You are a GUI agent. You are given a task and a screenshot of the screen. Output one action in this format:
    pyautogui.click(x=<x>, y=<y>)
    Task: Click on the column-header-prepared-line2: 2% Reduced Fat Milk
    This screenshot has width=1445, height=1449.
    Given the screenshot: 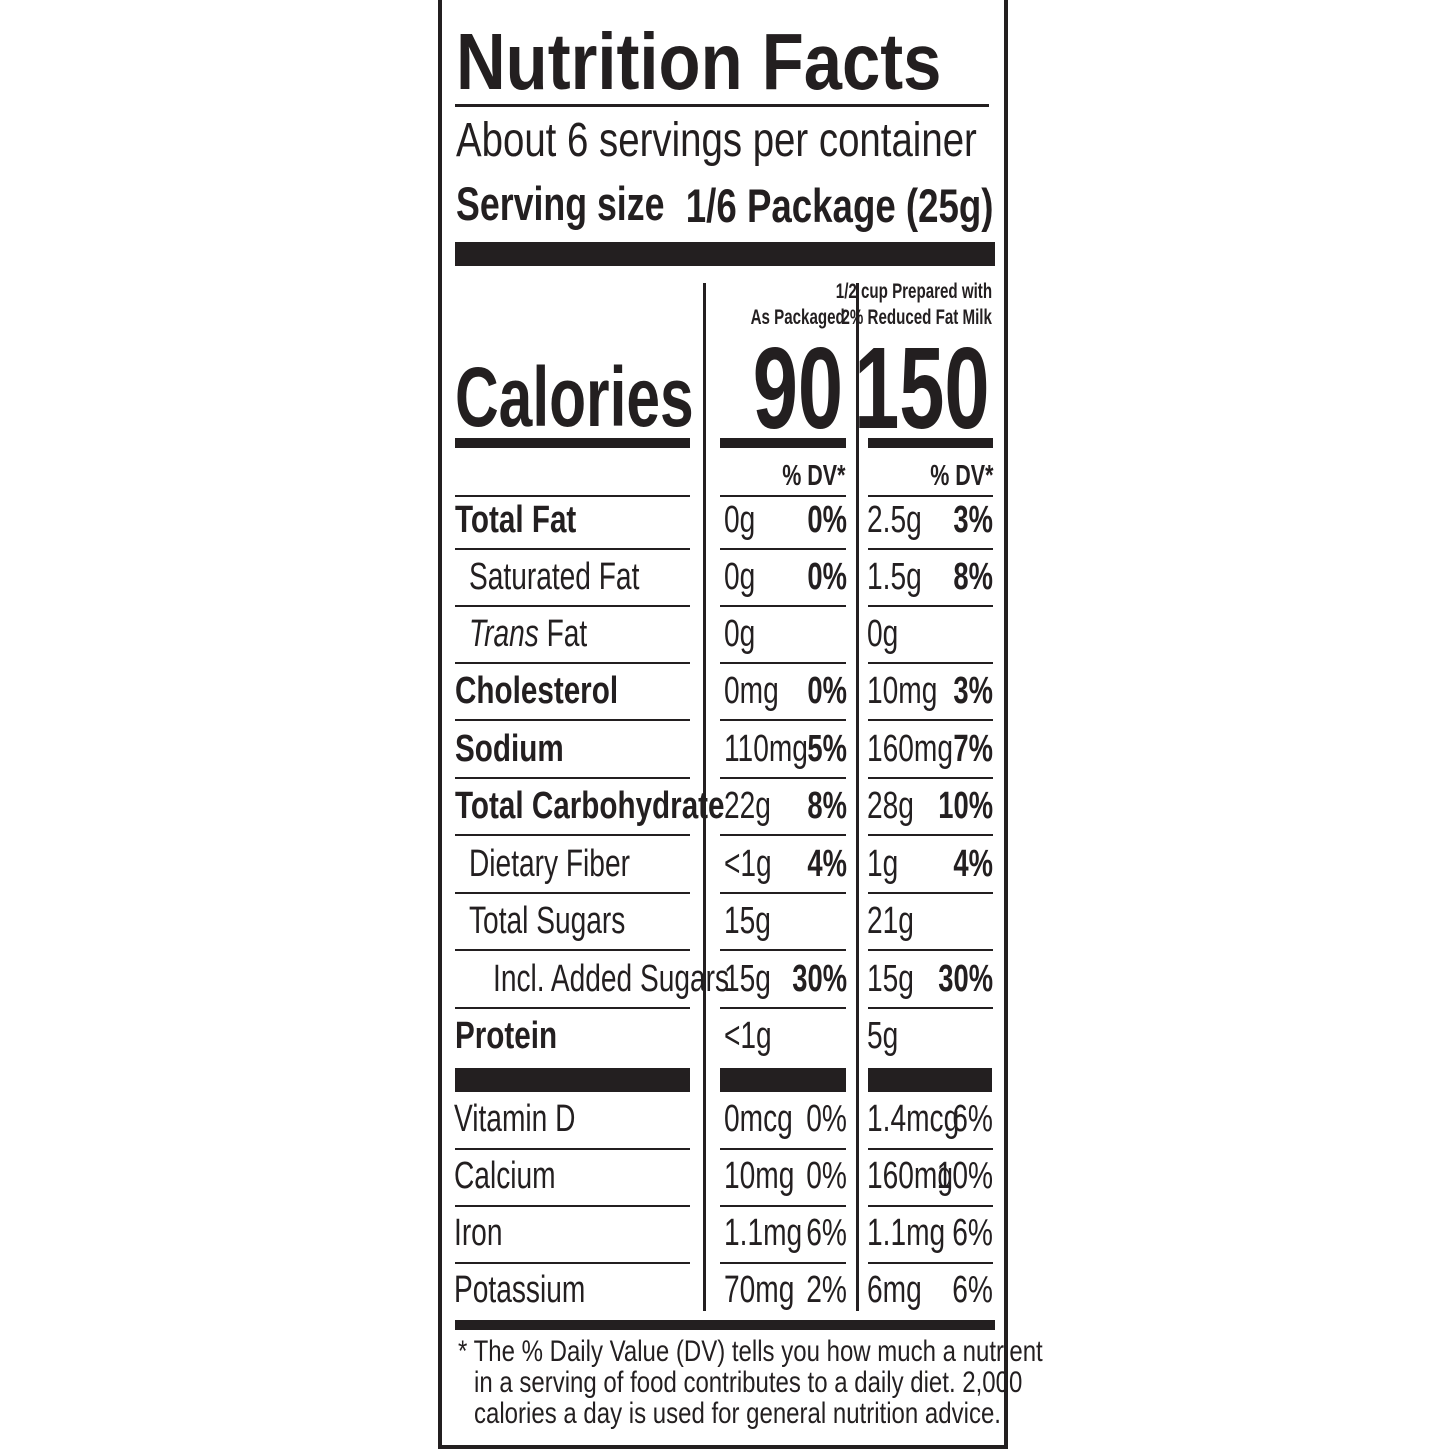 What is the action you would take?
    pyautogui.click(x=916, y=317)
    